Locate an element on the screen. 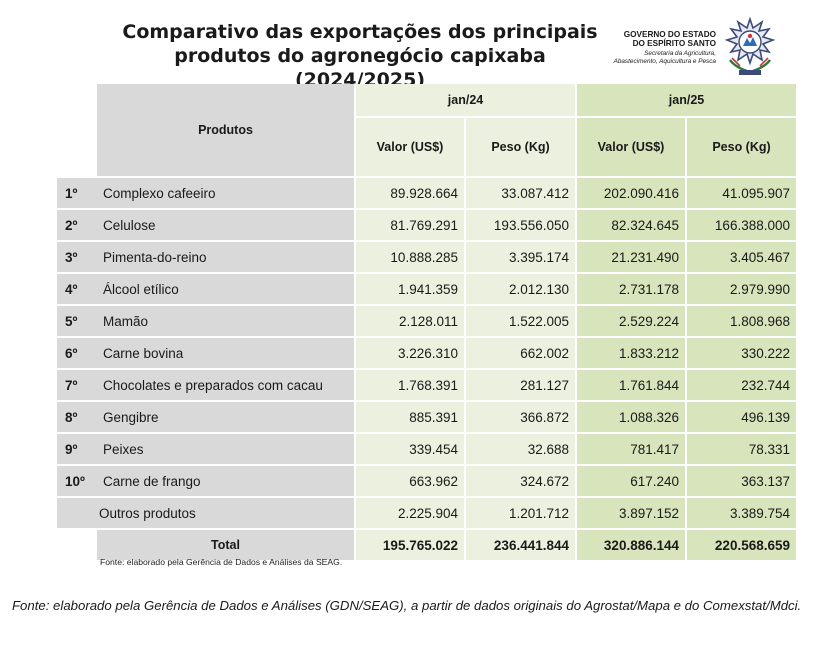 This screenshot has width=834, height=651. rank-cell: 10º is located at coordinates (77, 481).